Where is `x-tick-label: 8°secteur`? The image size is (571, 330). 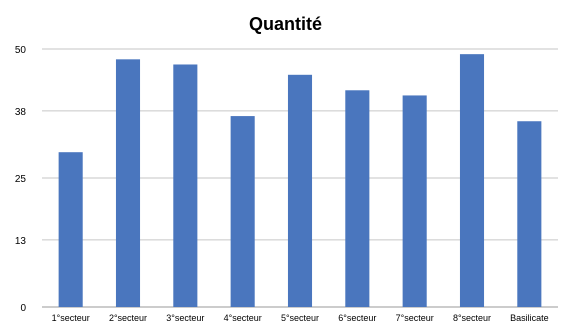
x-tick-label: 8°secteur is located at coordinates (472, 318).